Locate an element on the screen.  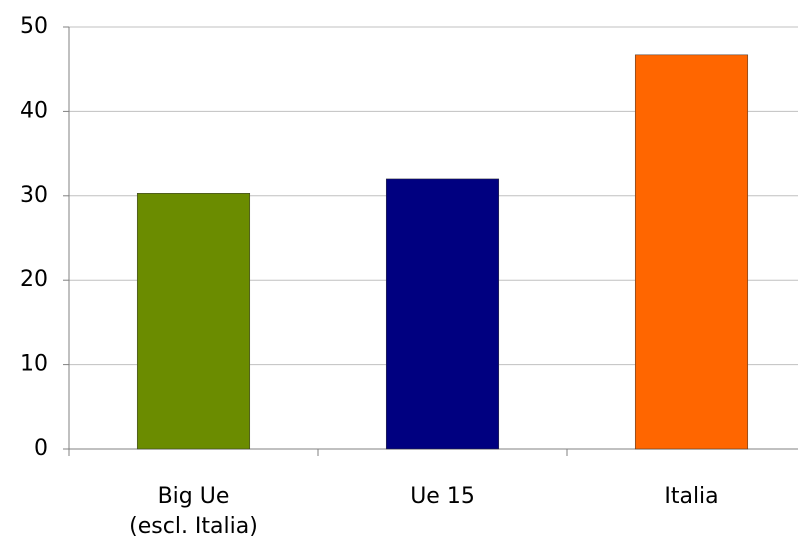
y-tick-label: 50 is located at coordinates (34, 26).